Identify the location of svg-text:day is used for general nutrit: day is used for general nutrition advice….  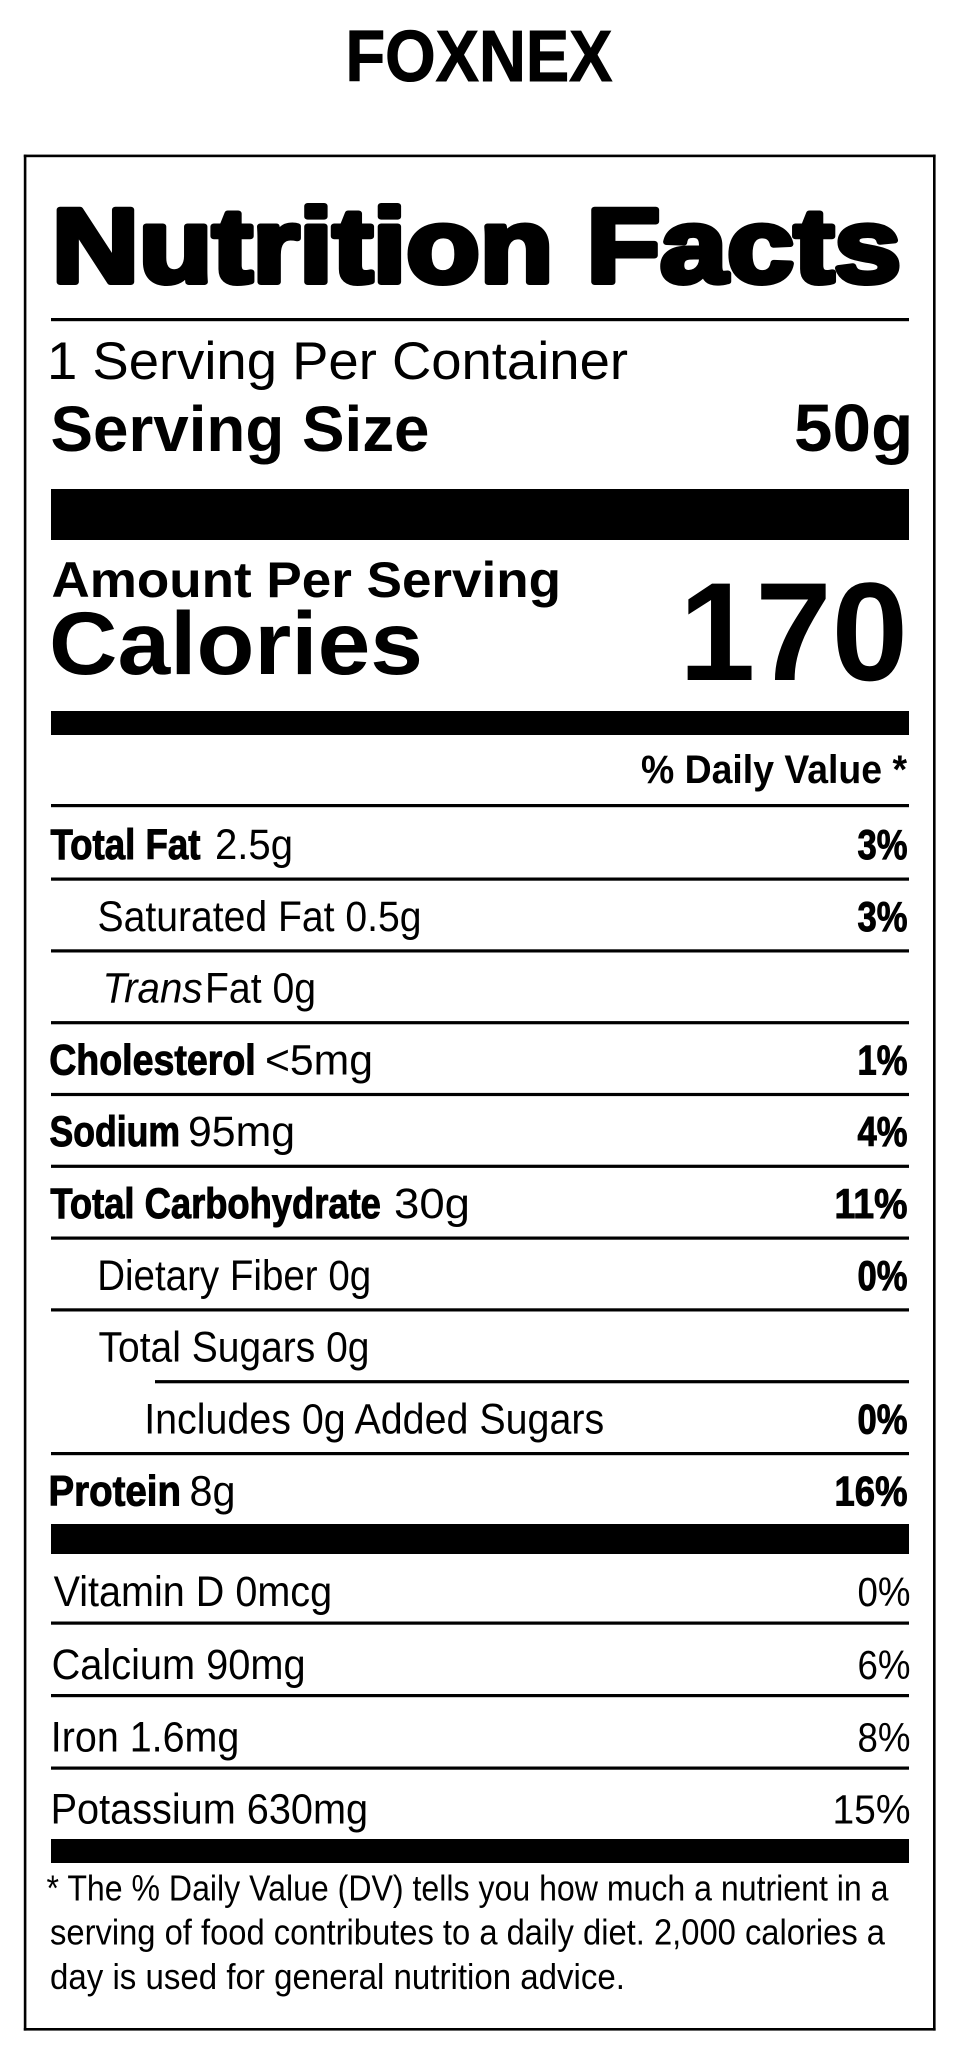
(337, 1976).